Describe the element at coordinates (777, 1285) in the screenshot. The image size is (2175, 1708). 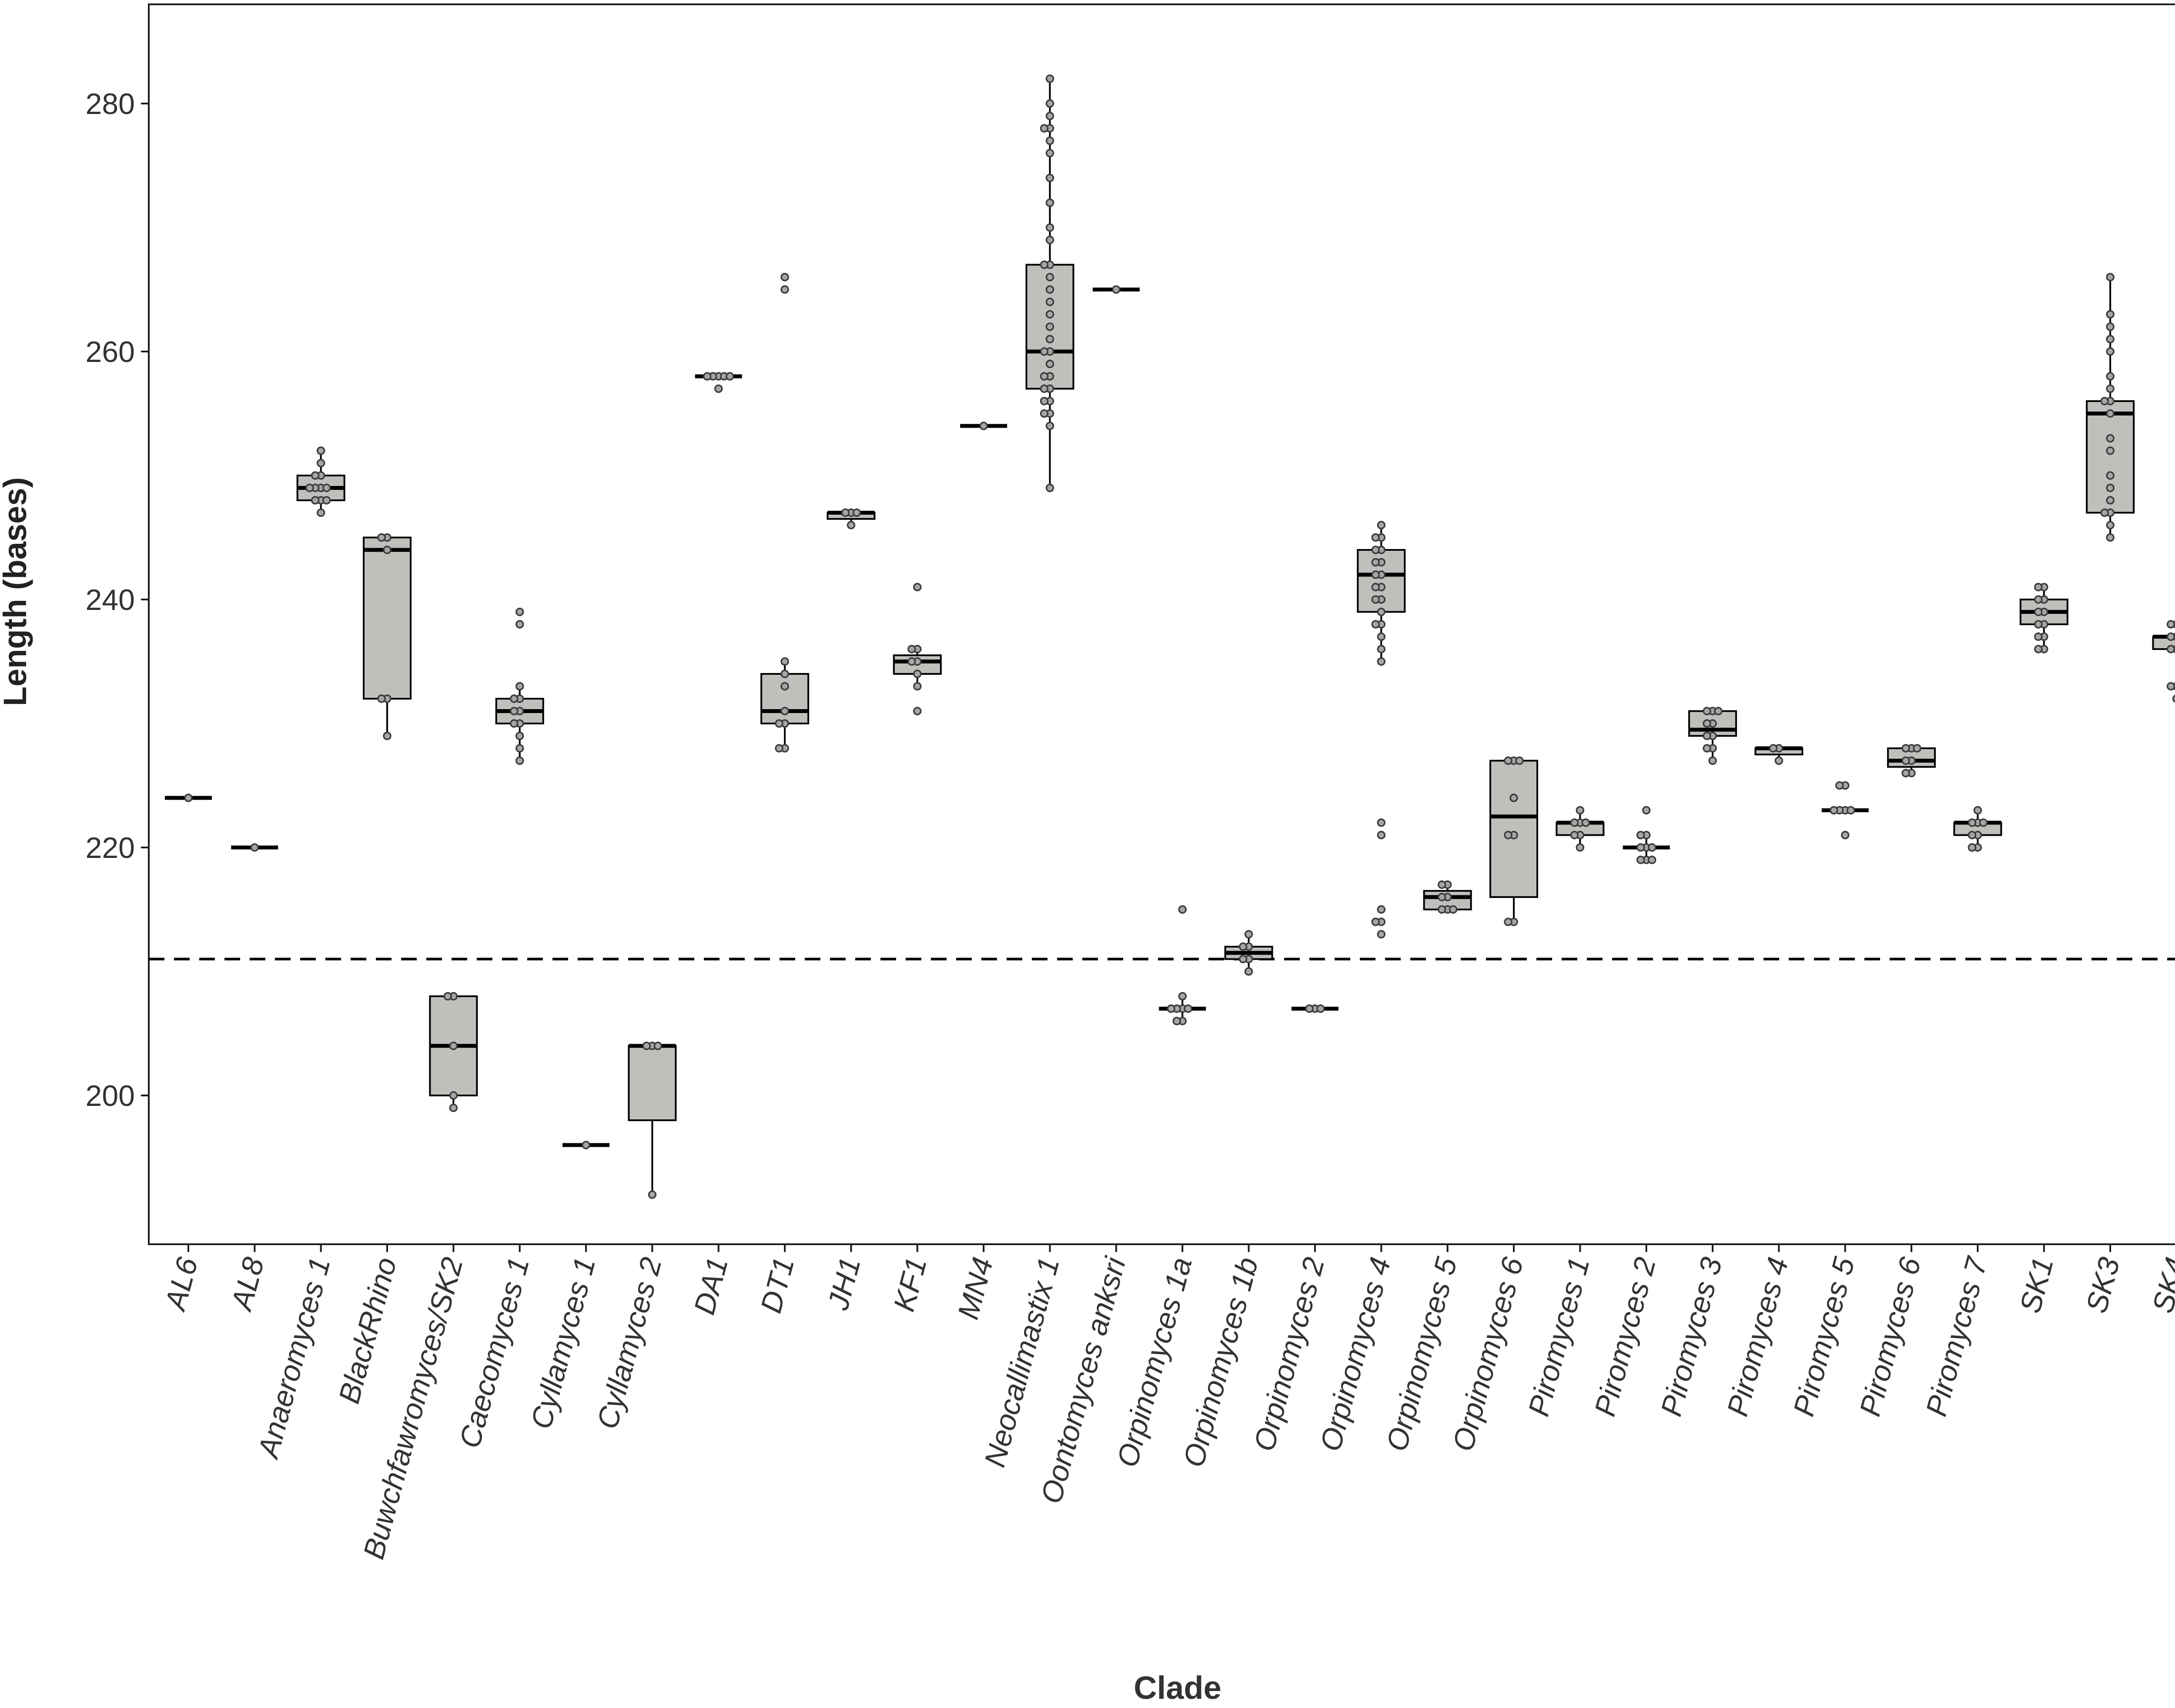
I see `x-tick-label: DT1` at that location.